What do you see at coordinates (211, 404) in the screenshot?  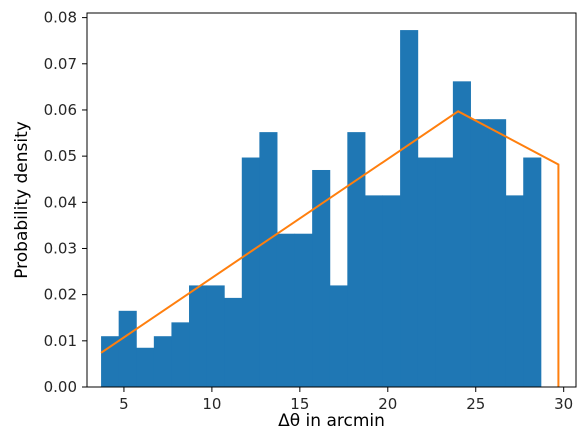 I see `x-tick-label: 10` at bounding box center [211, 404].